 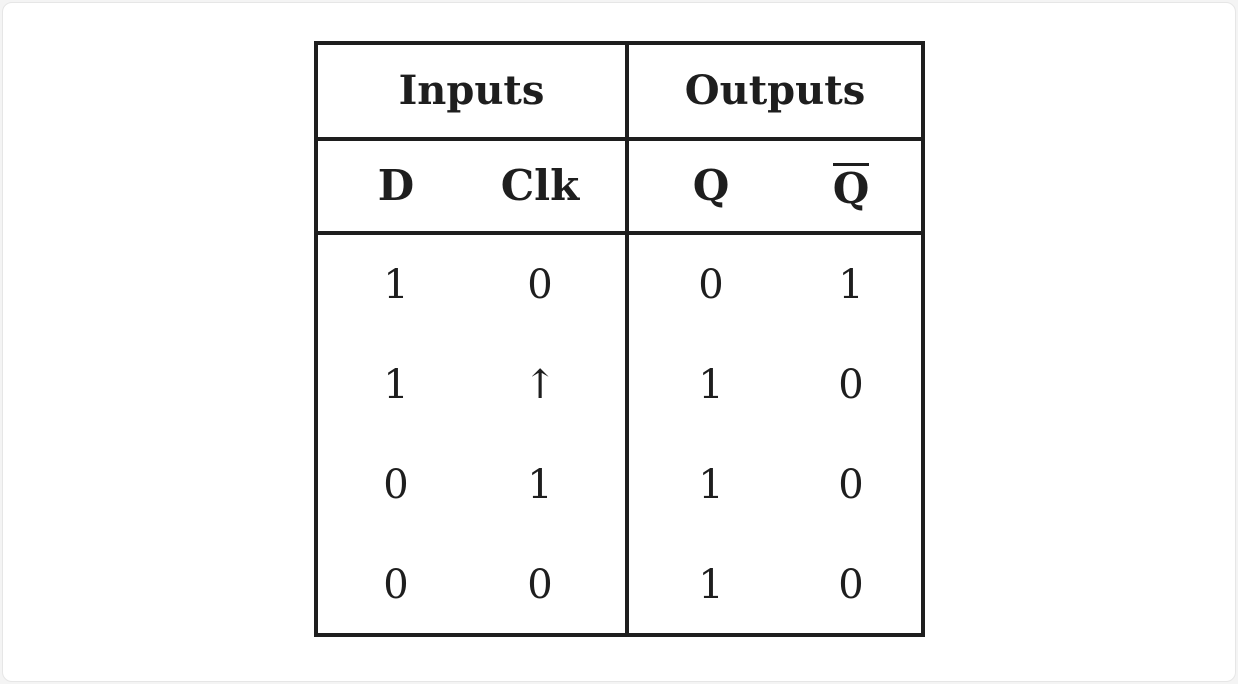 What do you see at coordinates (540, 485) in the screenshot?
I see `table-cell-clk: 1` at bounding box center [540, 485].